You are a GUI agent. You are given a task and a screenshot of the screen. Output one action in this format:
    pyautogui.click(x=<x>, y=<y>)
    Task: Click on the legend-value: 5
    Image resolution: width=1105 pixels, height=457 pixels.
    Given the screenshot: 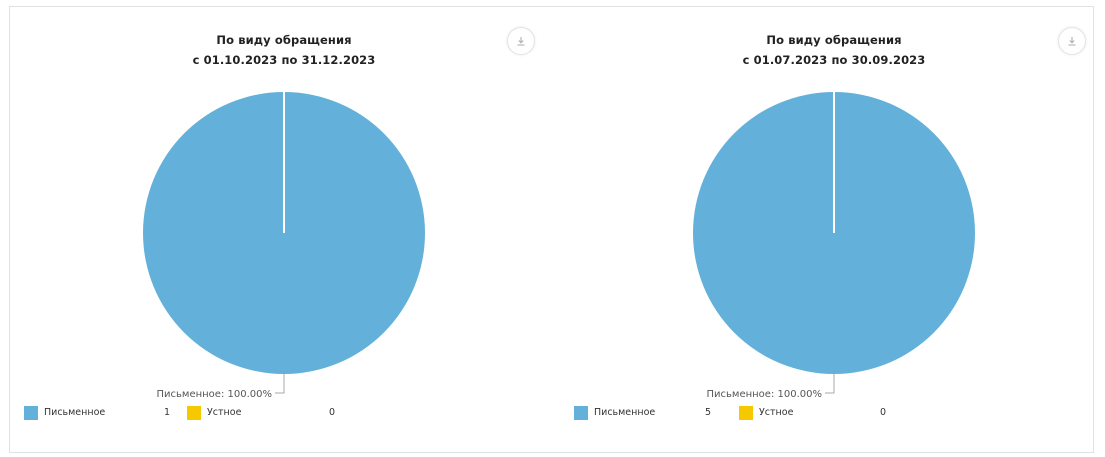 What is the action you would take?
    pyautogui.click(x=708, y=412)
    